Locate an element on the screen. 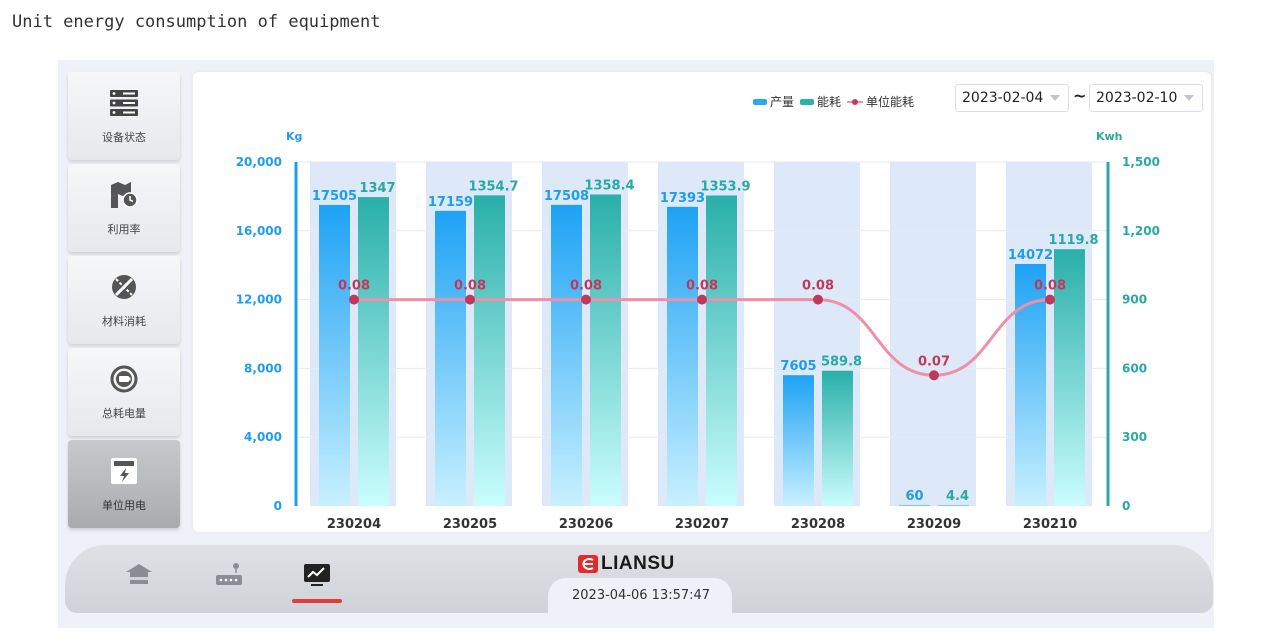  footer-notch is located at coordinates (640, 596).